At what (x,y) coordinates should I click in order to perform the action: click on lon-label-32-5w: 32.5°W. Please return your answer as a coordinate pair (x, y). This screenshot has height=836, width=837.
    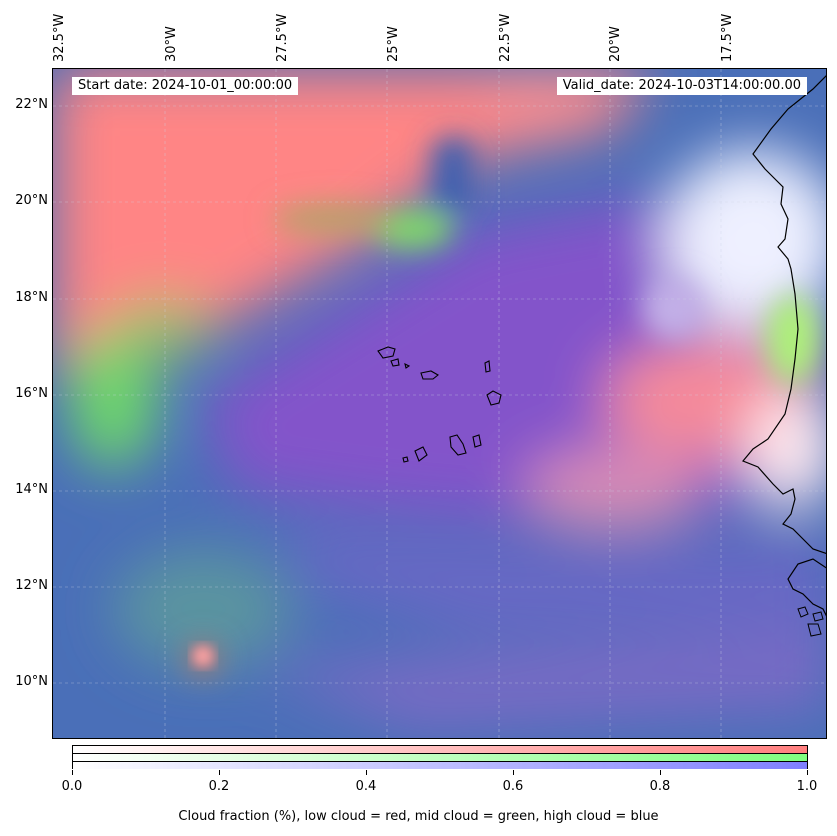
    Looking at the image, I should click on (59, 37).